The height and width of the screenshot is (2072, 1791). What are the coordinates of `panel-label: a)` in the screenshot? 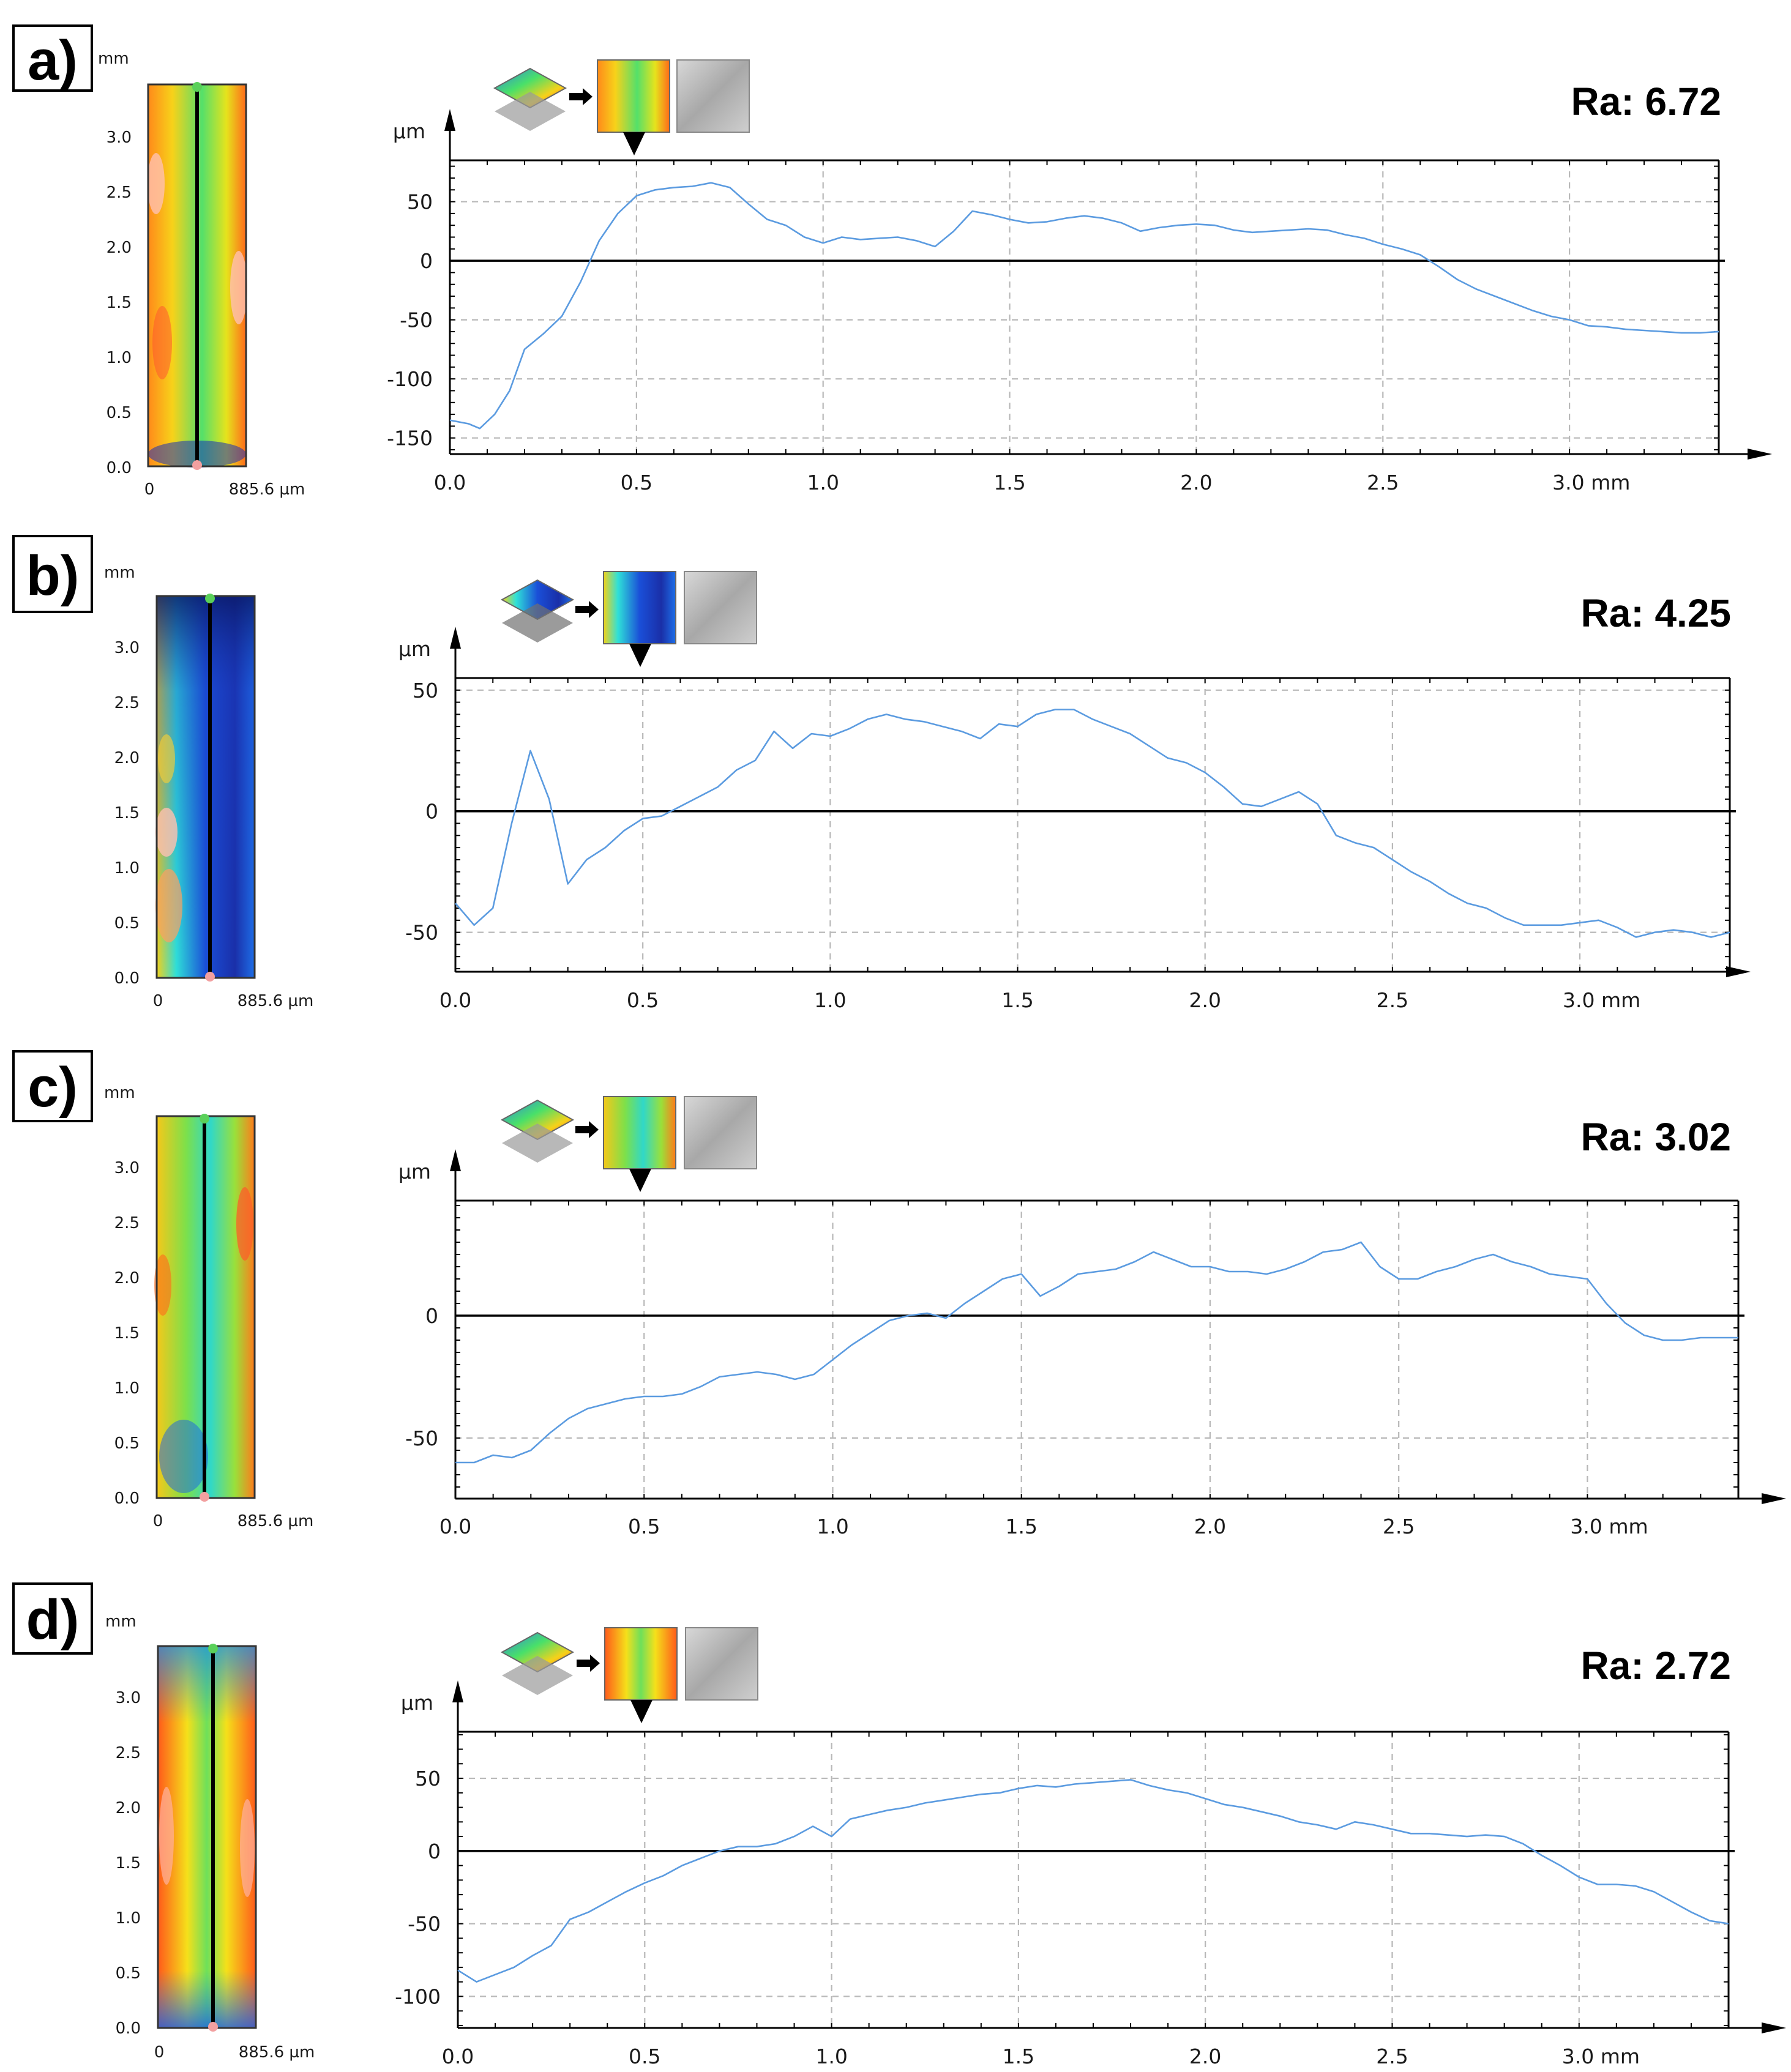 It's located at (53, 60).